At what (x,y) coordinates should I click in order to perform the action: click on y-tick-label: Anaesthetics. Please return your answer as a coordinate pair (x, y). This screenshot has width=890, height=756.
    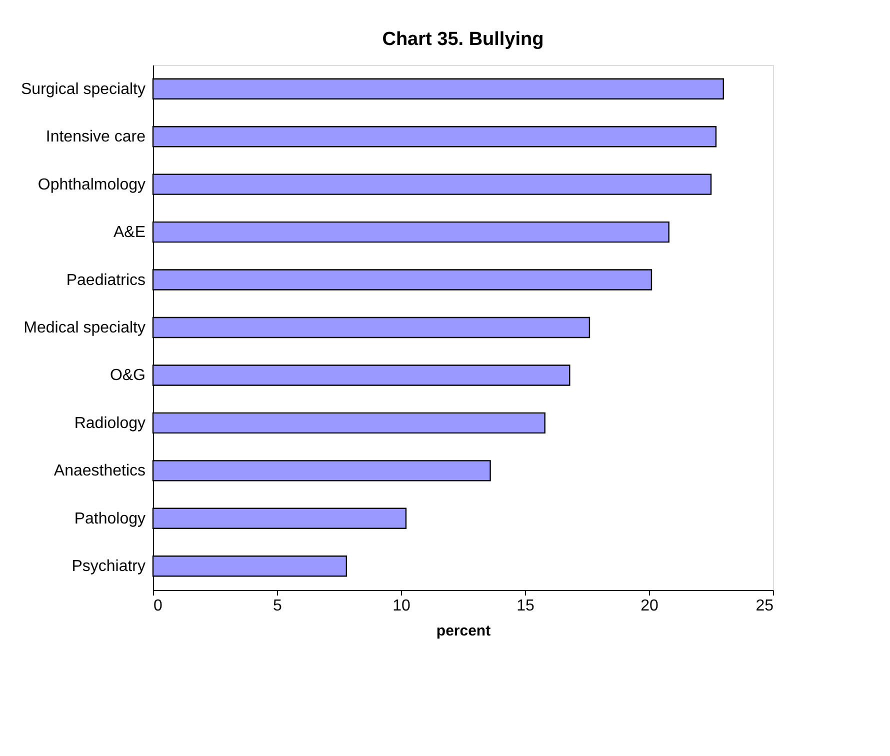
    Looking at the image, I should click on (100, 471).